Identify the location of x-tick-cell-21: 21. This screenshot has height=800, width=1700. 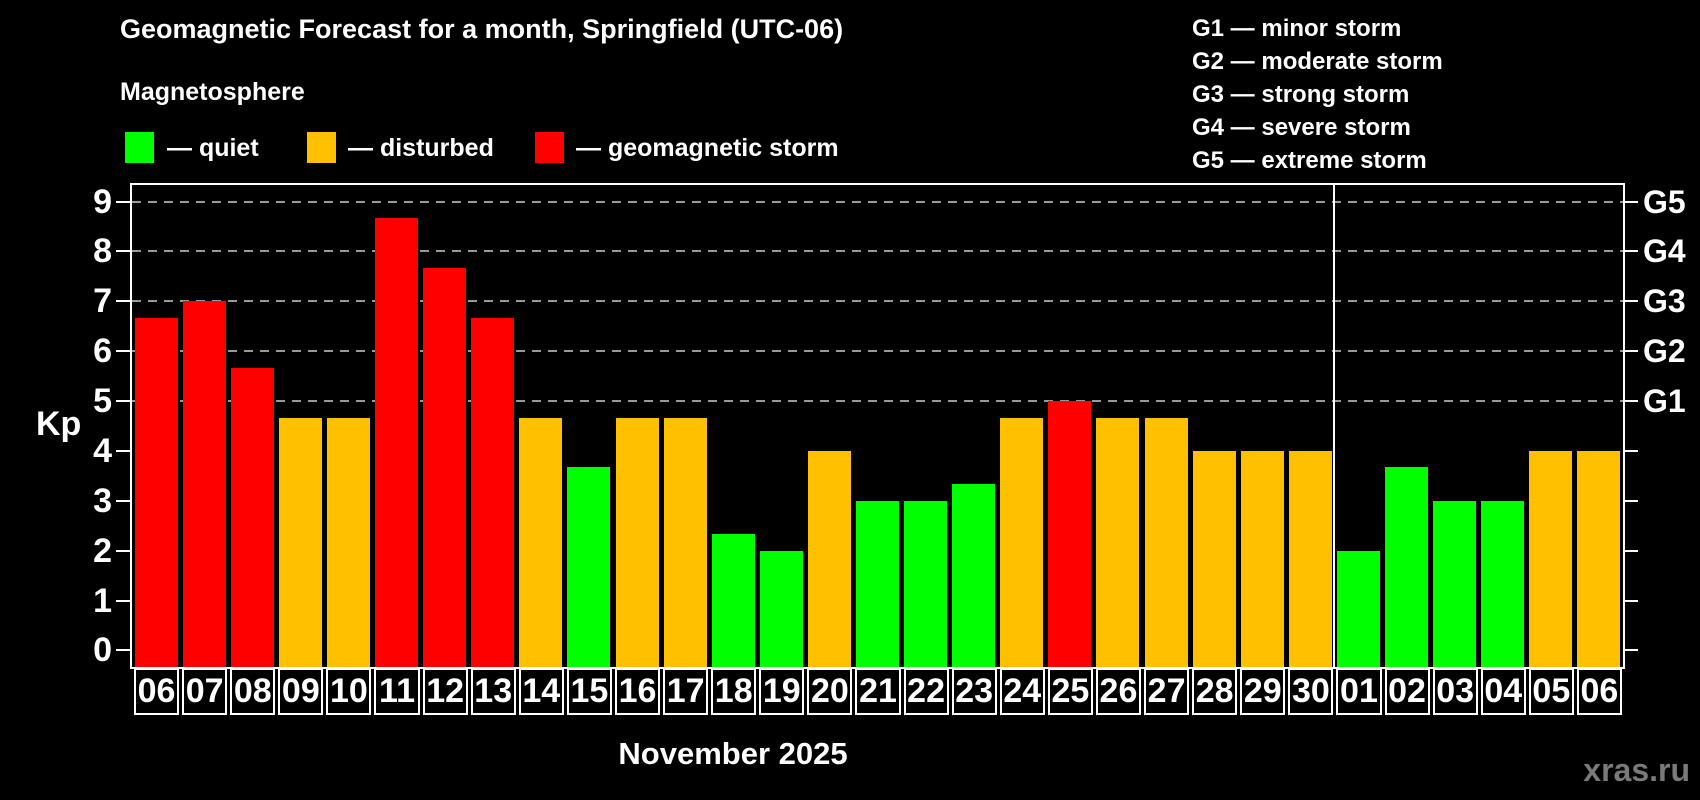
(878, 691).